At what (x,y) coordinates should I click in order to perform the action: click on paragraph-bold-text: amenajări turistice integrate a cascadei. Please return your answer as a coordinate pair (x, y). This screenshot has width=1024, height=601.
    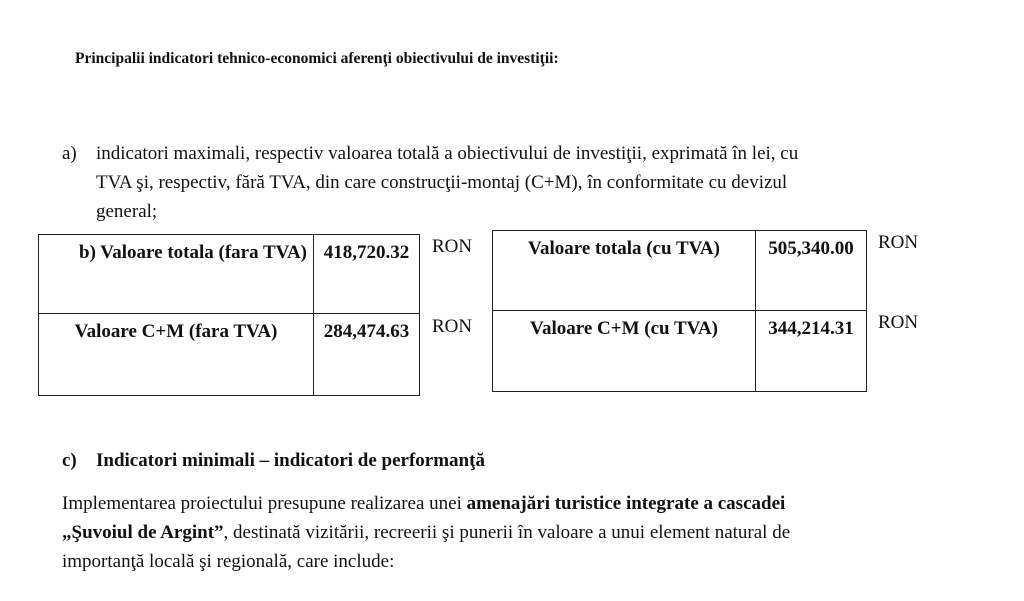
    Looking at the image, I should click on (626, 503).